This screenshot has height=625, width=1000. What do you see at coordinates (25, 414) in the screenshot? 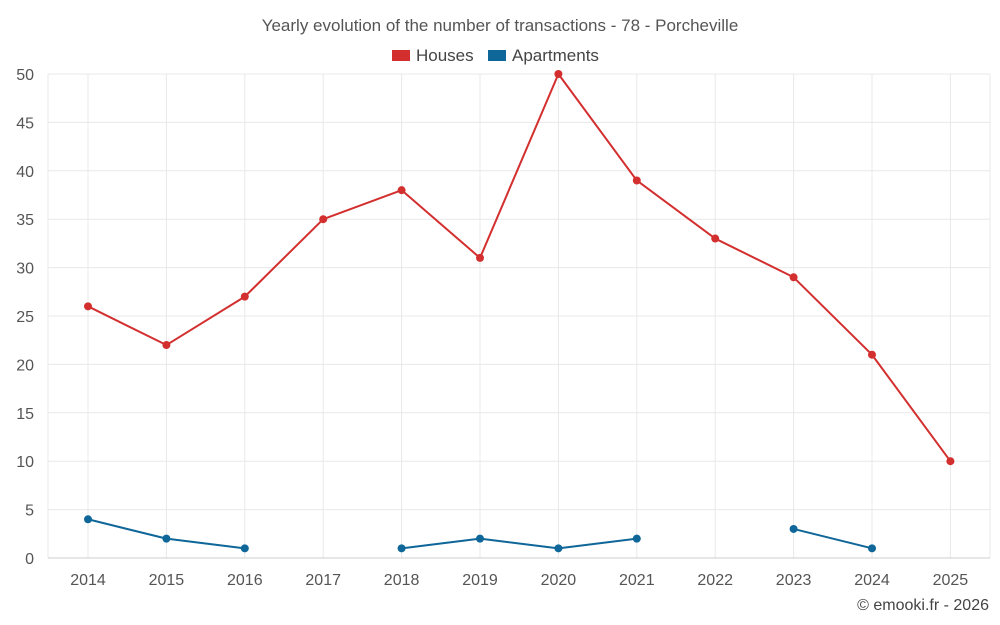
I see `y-tick-label-15: 15` at bounding box center [25, 414].